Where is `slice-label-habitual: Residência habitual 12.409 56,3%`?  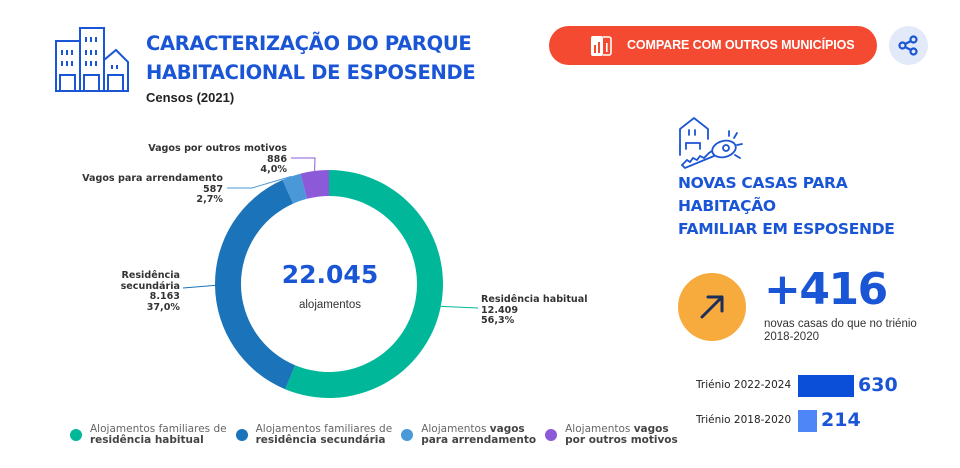 slice-label-habitual: Residência habitual 12.409 56,3% is located at coordinates (546, 310).